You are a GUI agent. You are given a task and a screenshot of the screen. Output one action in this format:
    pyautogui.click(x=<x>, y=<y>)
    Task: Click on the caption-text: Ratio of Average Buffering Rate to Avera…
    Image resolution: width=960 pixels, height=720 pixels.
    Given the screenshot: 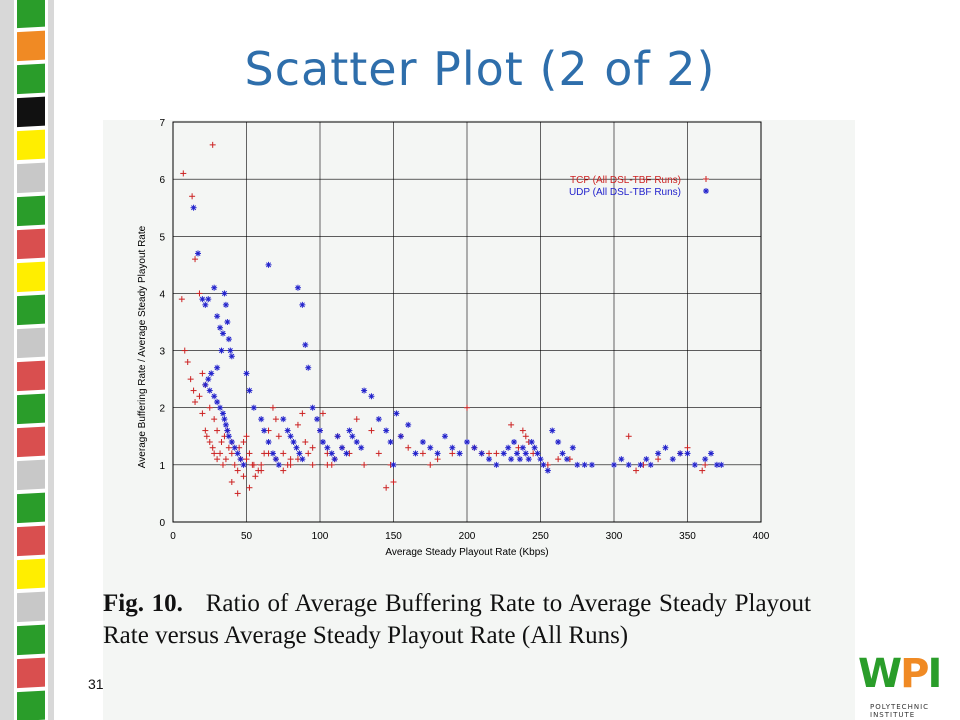 What is the action you would take?
    pyautogui.click(x=457, y=619)
    